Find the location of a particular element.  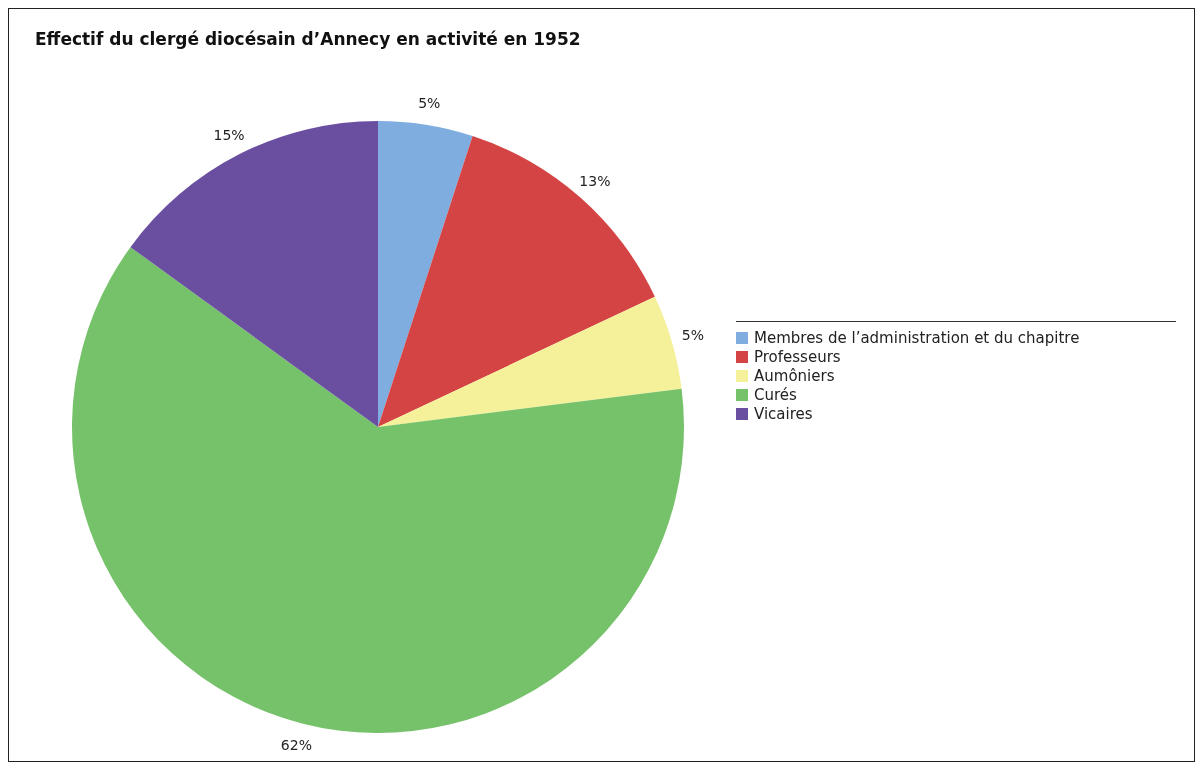

data-label: 15% is located at coordinates (229, 134).